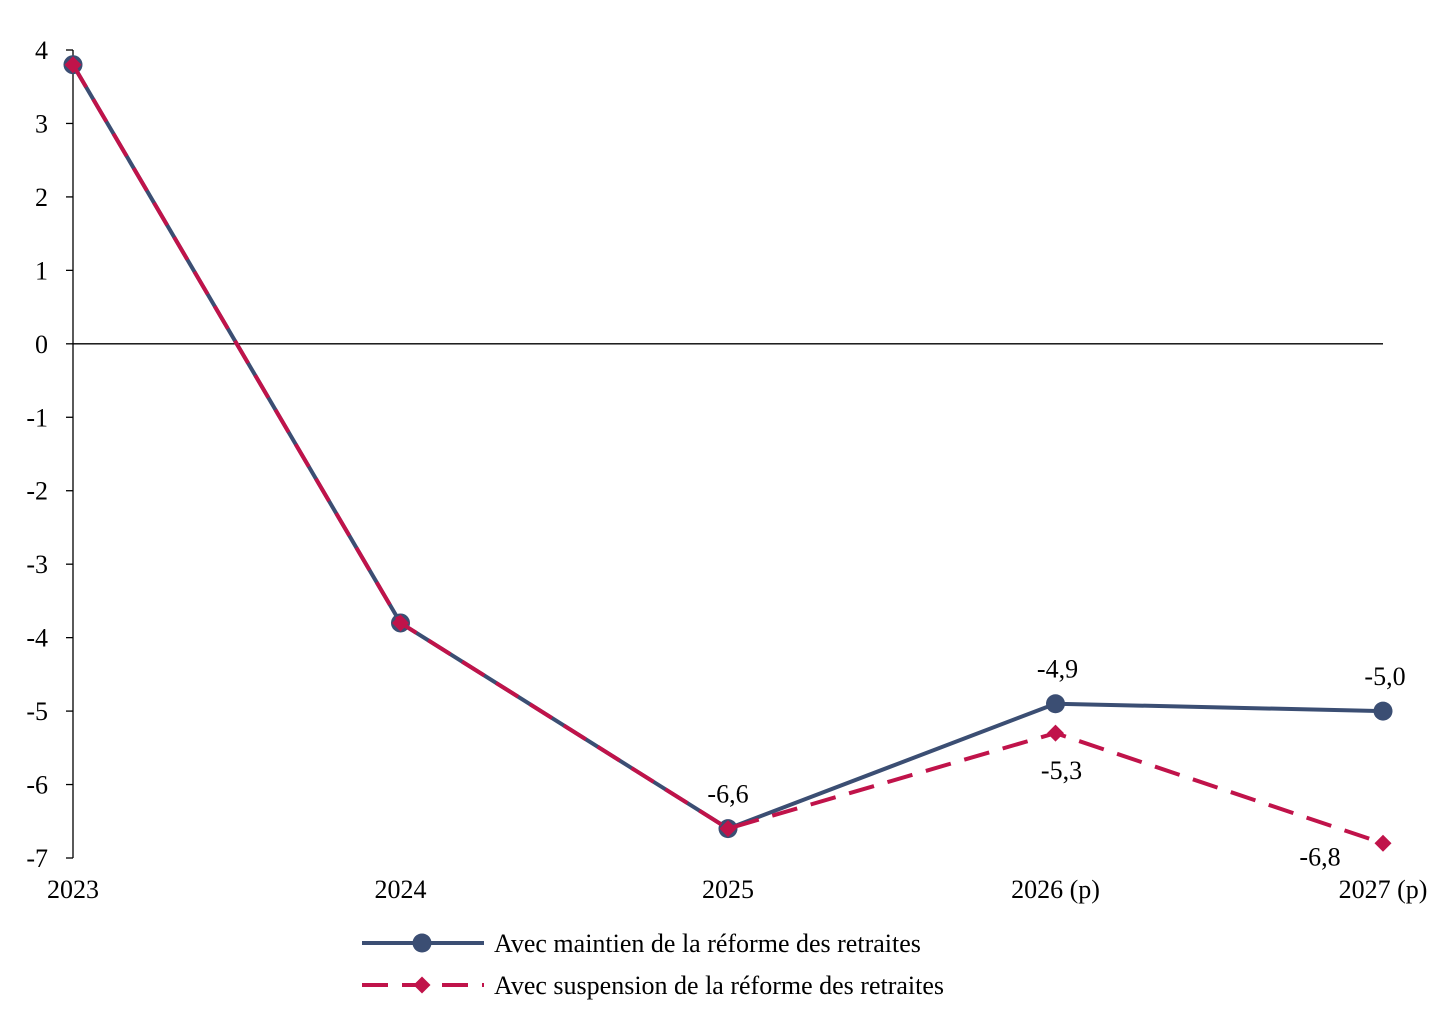 The height and width of the screenshot is (1021, 1452). I want to click on y-tick-label: 0, so click(41, 344).